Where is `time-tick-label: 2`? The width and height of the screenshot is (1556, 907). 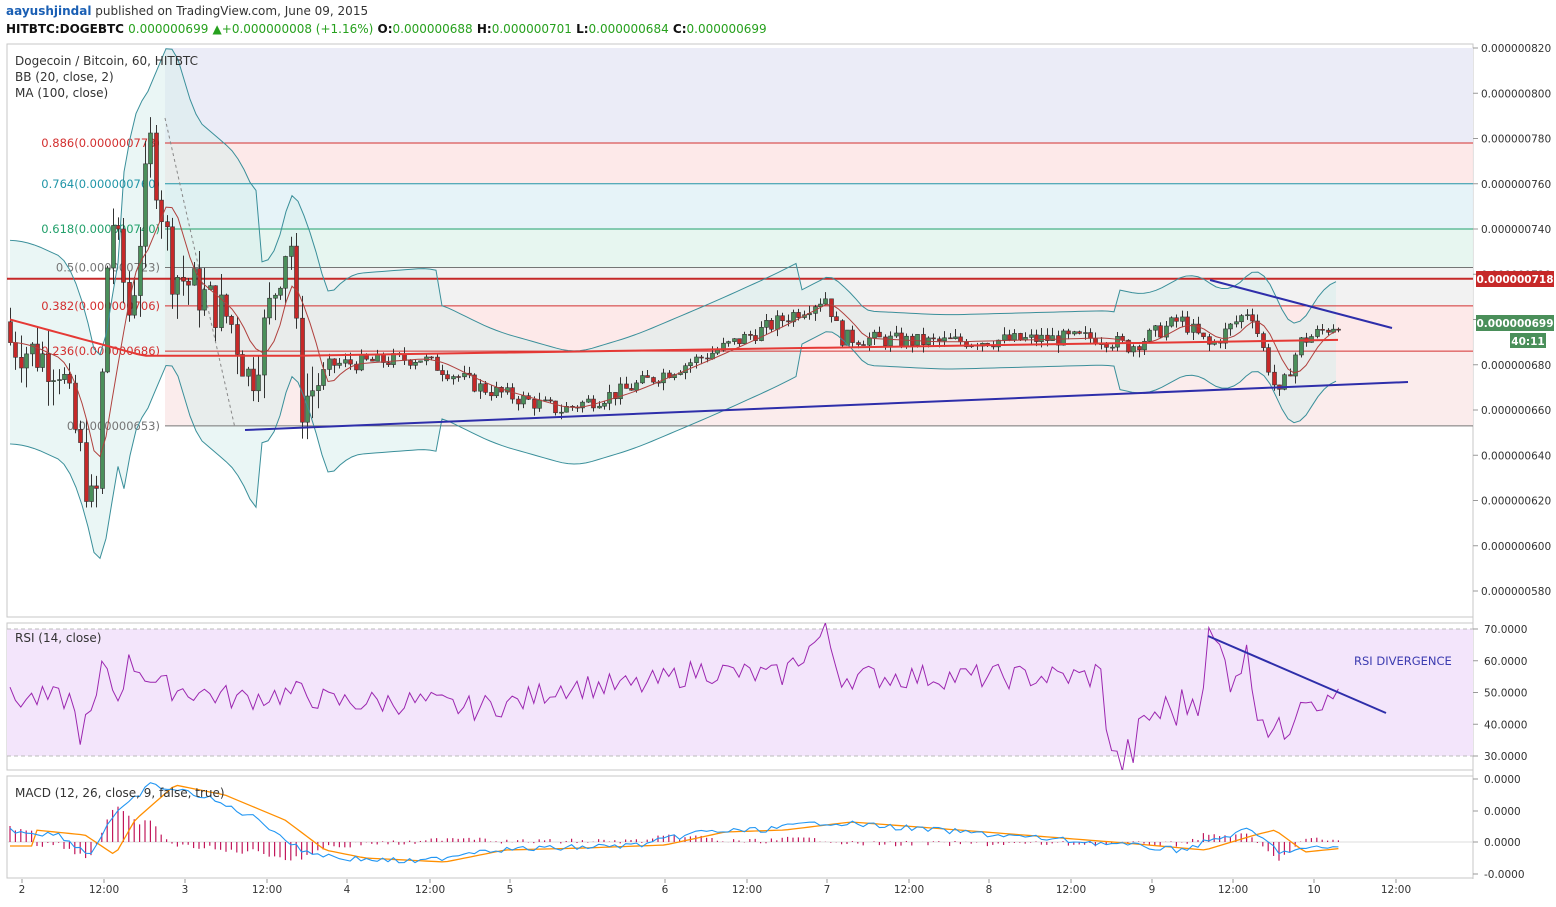
time-tick-label: 2 is located at coordinates (22, 890).